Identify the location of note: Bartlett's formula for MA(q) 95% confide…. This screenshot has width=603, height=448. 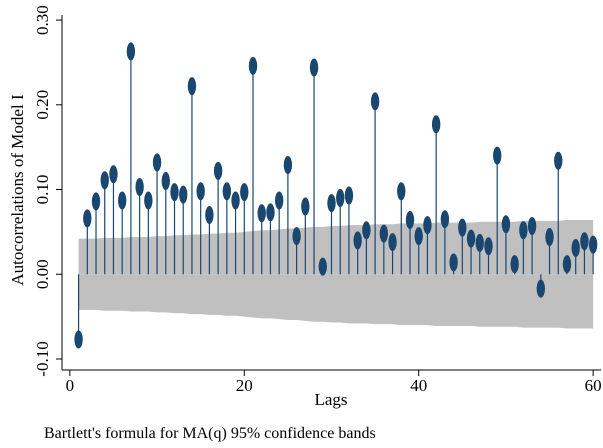
(210, 433).